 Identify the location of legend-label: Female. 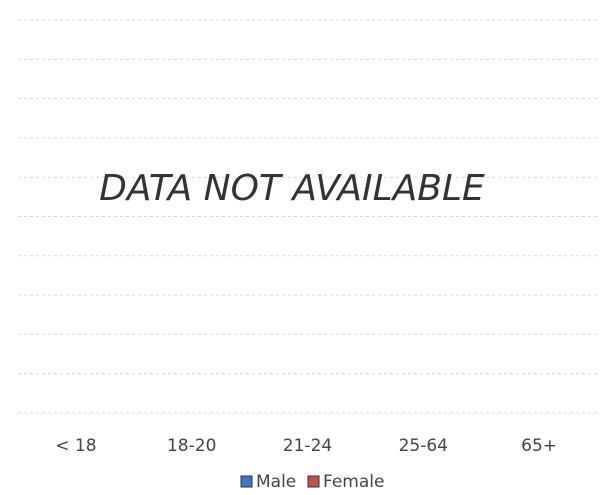
(353, 482).